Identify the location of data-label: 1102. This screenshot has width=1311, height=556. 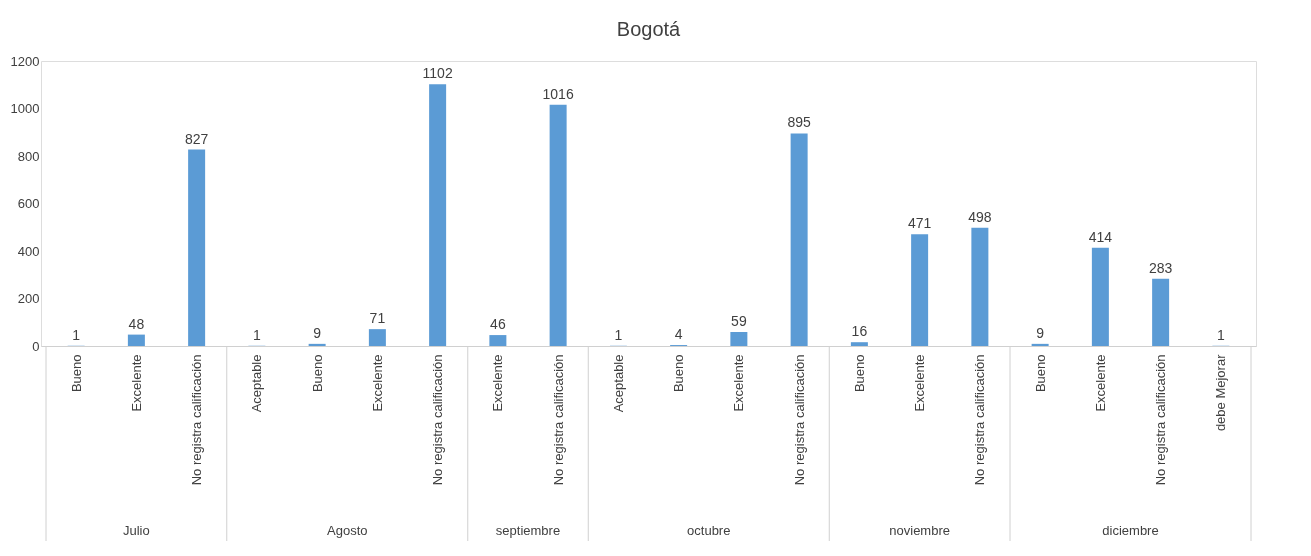
(437, 73).